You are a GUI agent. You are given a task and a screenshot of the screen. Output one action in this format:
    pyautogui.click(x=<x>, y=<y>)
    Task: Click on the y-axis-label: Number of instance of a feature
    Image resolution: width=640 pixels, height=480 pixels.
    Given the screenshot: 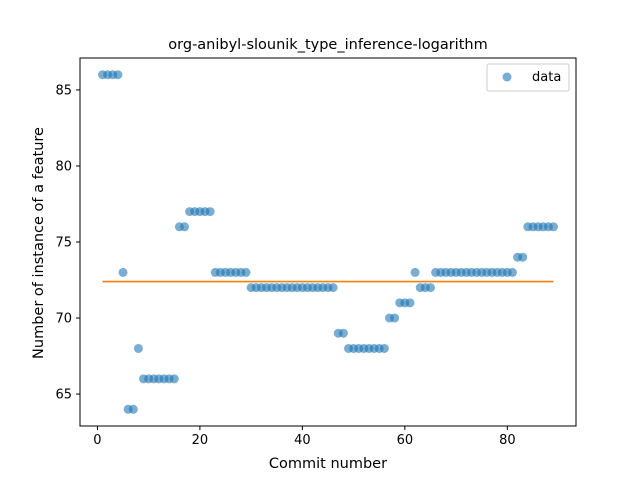 What is the action you would take?
    pyautogui.click(x=39, y=243)
    